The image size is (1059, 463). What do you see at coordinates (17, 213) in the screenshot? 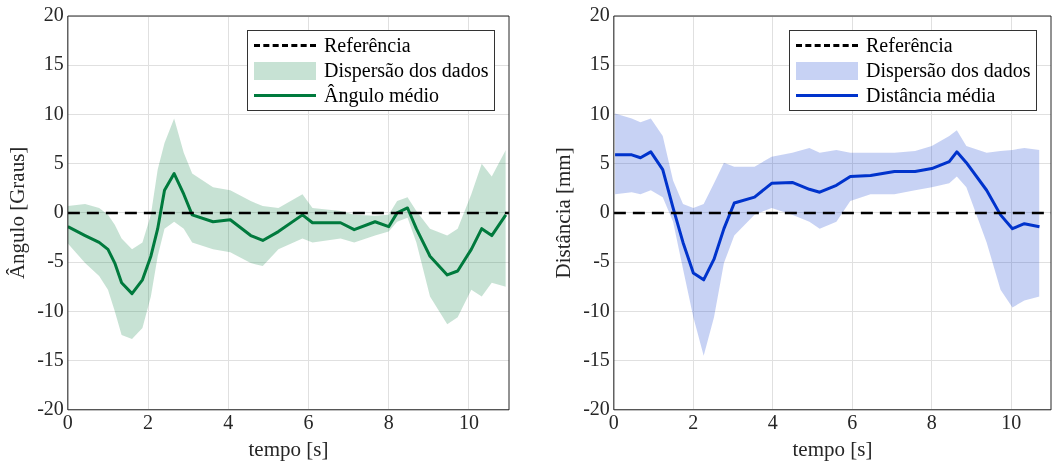
I see `y-axis-title: Ângulo [Graus]` at bounding box center [17, 213].